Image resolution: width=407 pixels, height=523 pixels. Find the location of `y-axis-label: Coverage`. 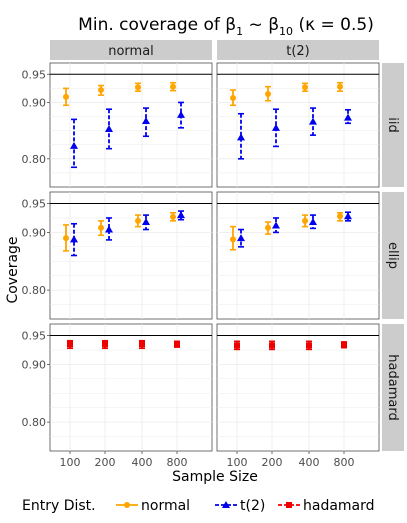

y-axis-label: Coverage is located at coordinates (13, 269).